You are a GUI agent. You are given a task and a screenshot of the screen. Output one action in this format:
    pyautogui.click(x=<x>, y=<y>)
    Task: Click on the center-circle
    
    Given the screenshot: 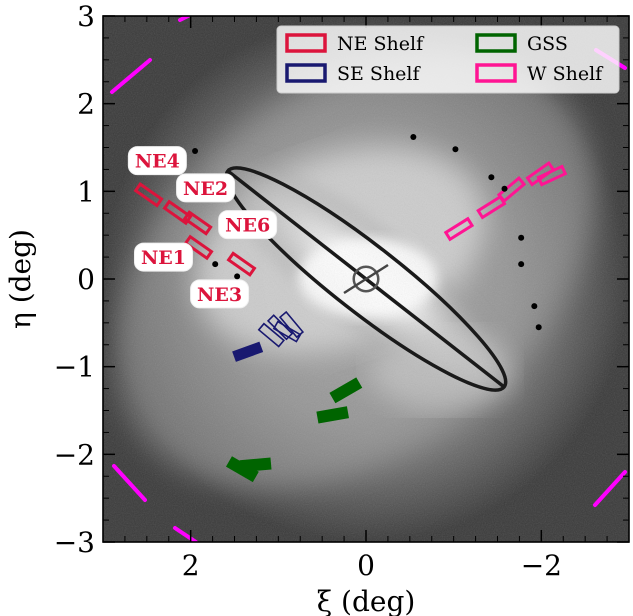 What is the action you would take?
    pyautogui.click(x=366, y=279)
    